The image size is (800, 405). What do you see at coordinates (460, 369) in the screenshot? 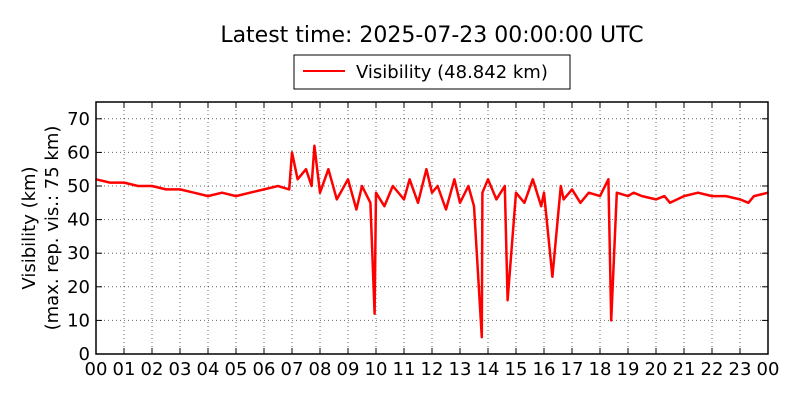
I see `x-tick-label: 13` at bounding box center [460, 369].